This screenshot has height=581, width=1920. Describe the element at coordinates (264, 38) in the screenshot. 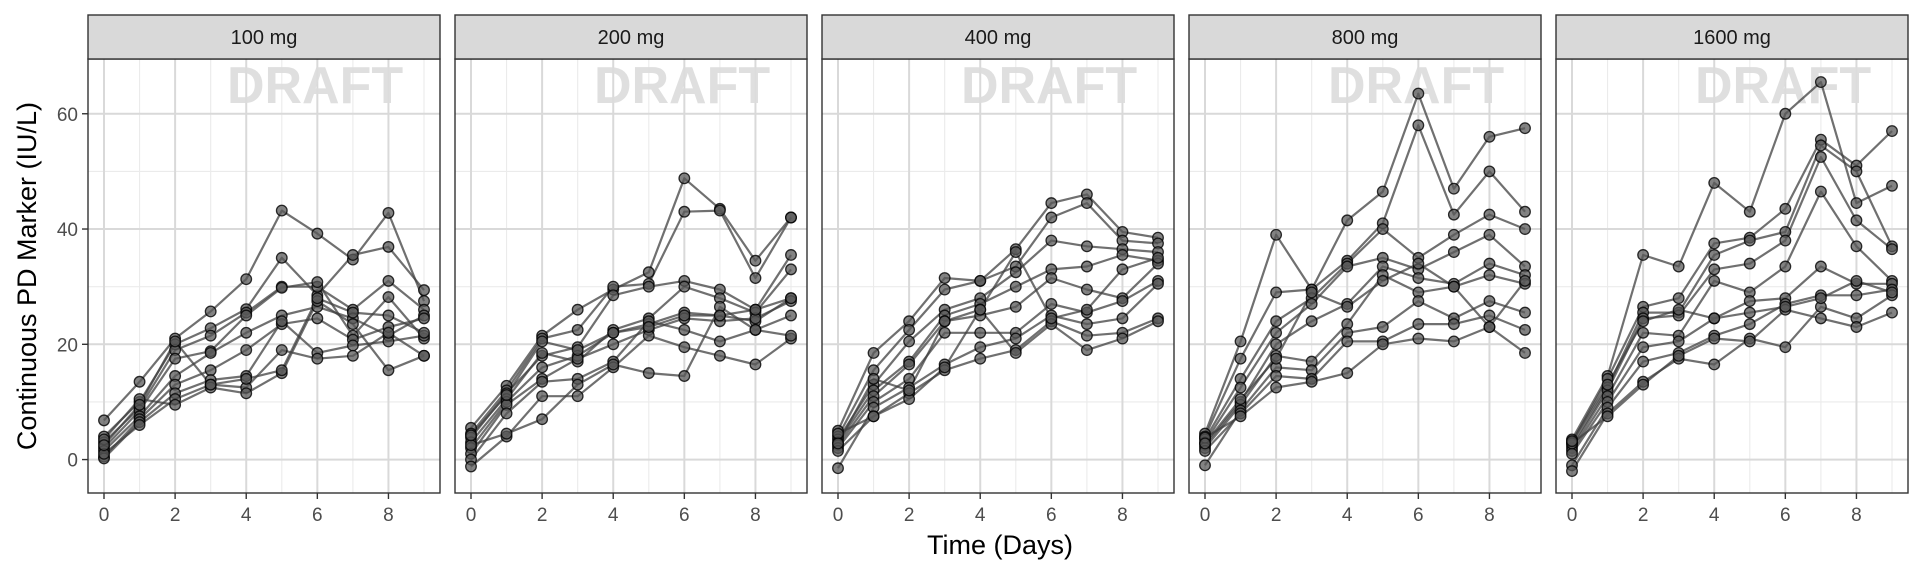

I see `facet-strip-label: 100 mg` at that location.